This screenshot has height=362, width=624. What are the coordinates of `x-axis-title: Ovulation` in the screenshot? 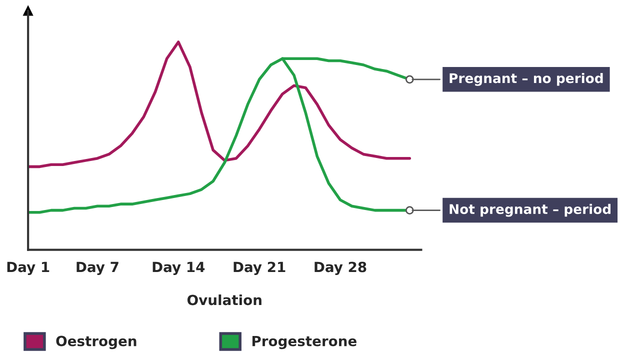 It's located at (224, 300).